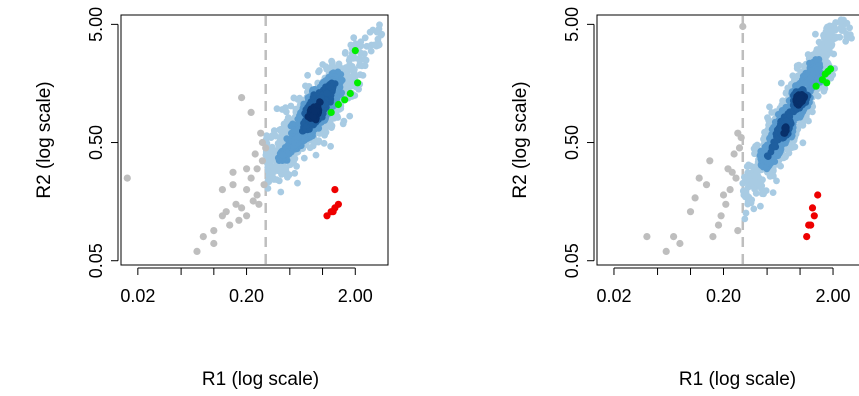 Image resolution: width=859 pixels, height=396 pixels. What do you see at coordinates (572, 260) in the screenshot?
I see `y-tick-label: 0.05` at bounding box center [572, 260].